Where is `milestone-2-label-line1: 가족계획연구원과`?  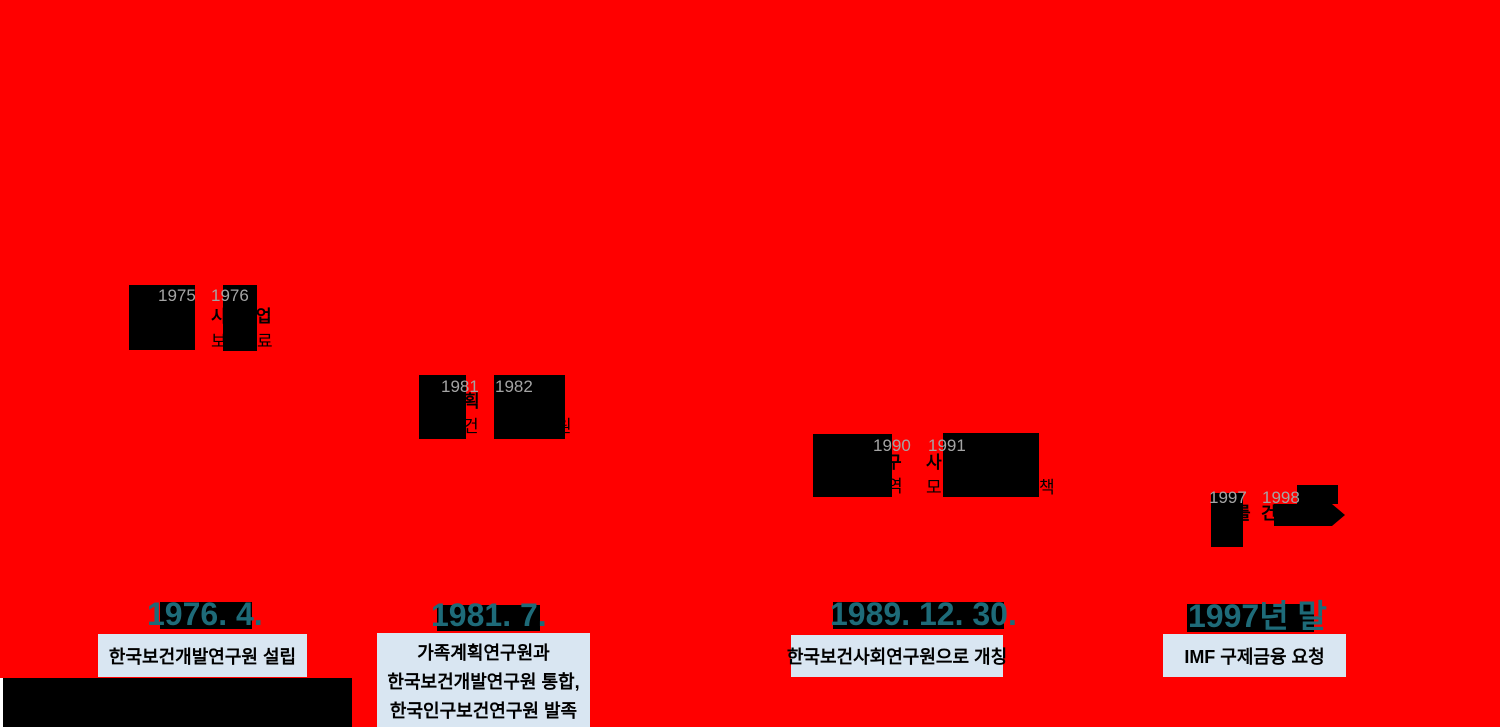
milestone-2-label-line1: 가족계획연구원과 is located at coordinates (483, 653).